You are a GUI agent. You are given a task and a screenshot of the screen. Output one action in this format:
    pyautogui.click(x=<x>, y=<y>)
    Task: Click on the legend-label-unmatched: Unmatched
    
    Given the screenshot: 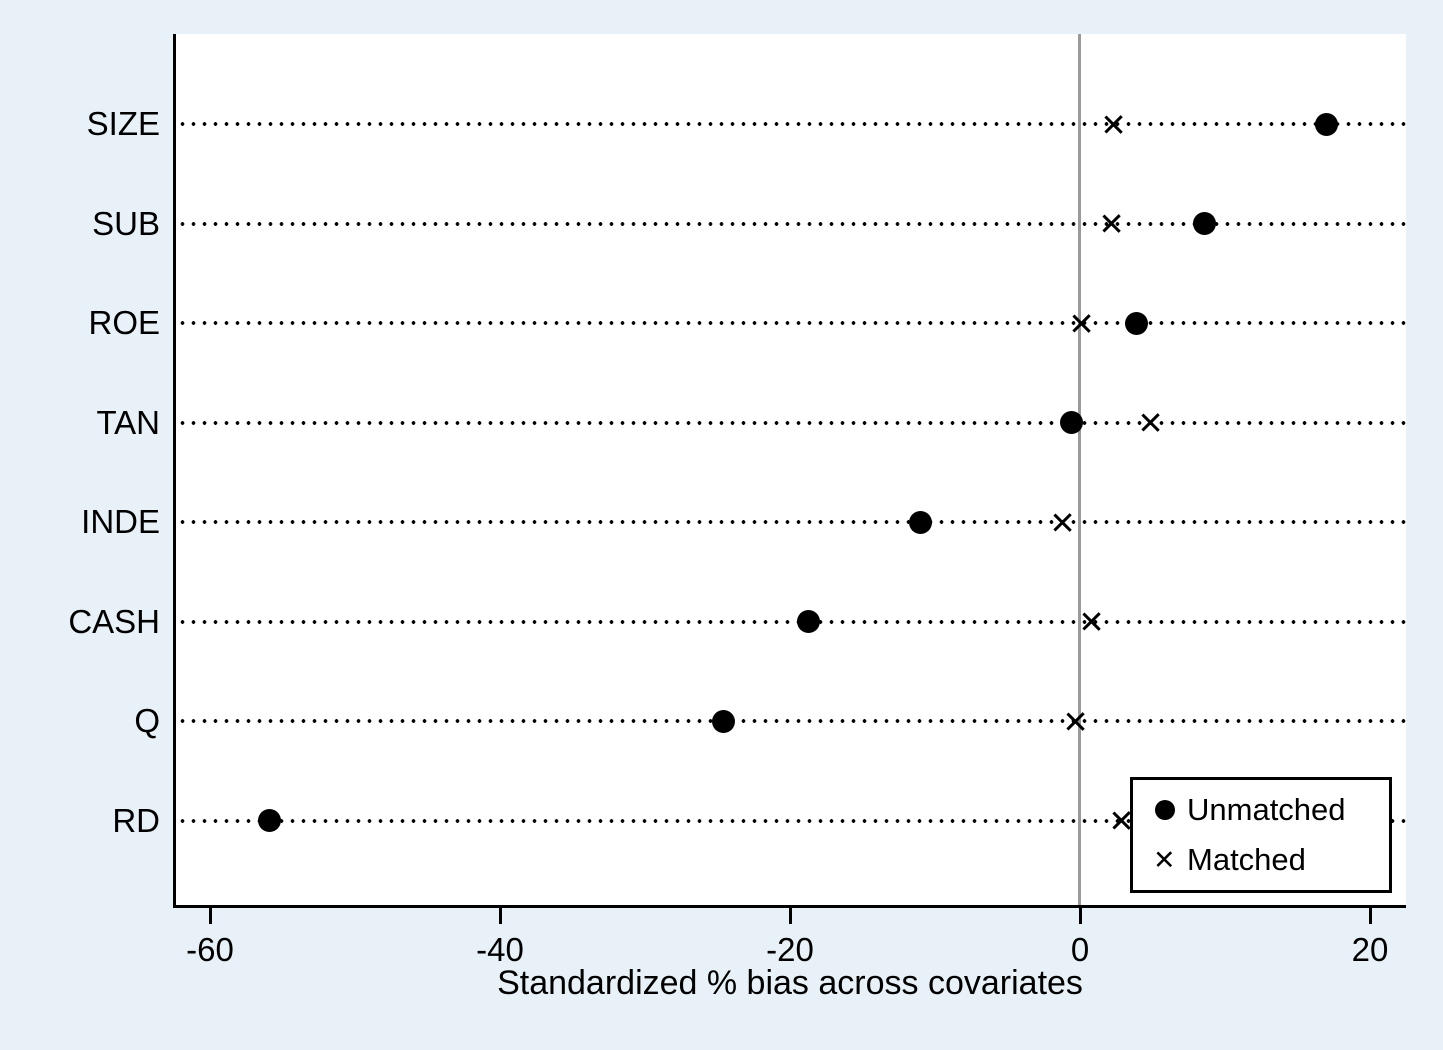 What is the action you would take?
    pyautogui.click(x=1266, y=809)
    